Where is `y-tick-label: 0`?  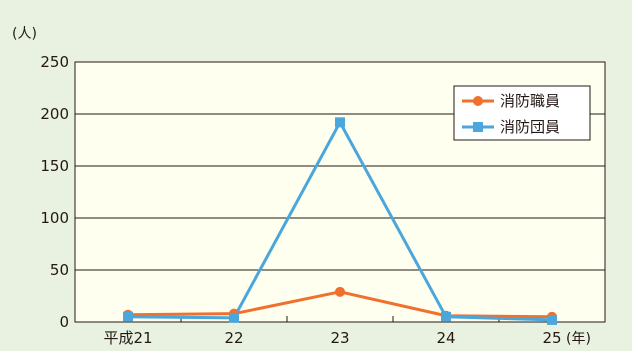
y-tick-label: 0 is located at coordinates (64, 322).